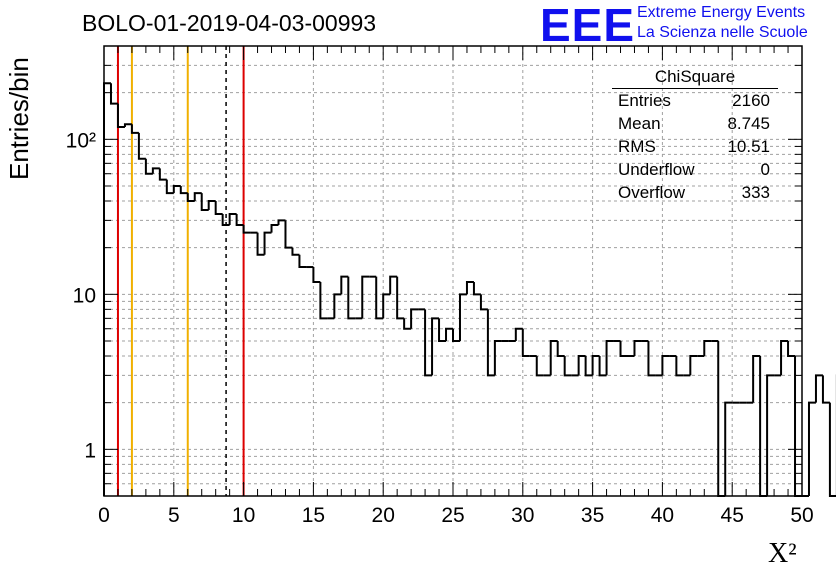  What do you see at coordinates (652, 192) in the screenshot?
I see `stats-label: Overflow` at bounding box center [652, 192].